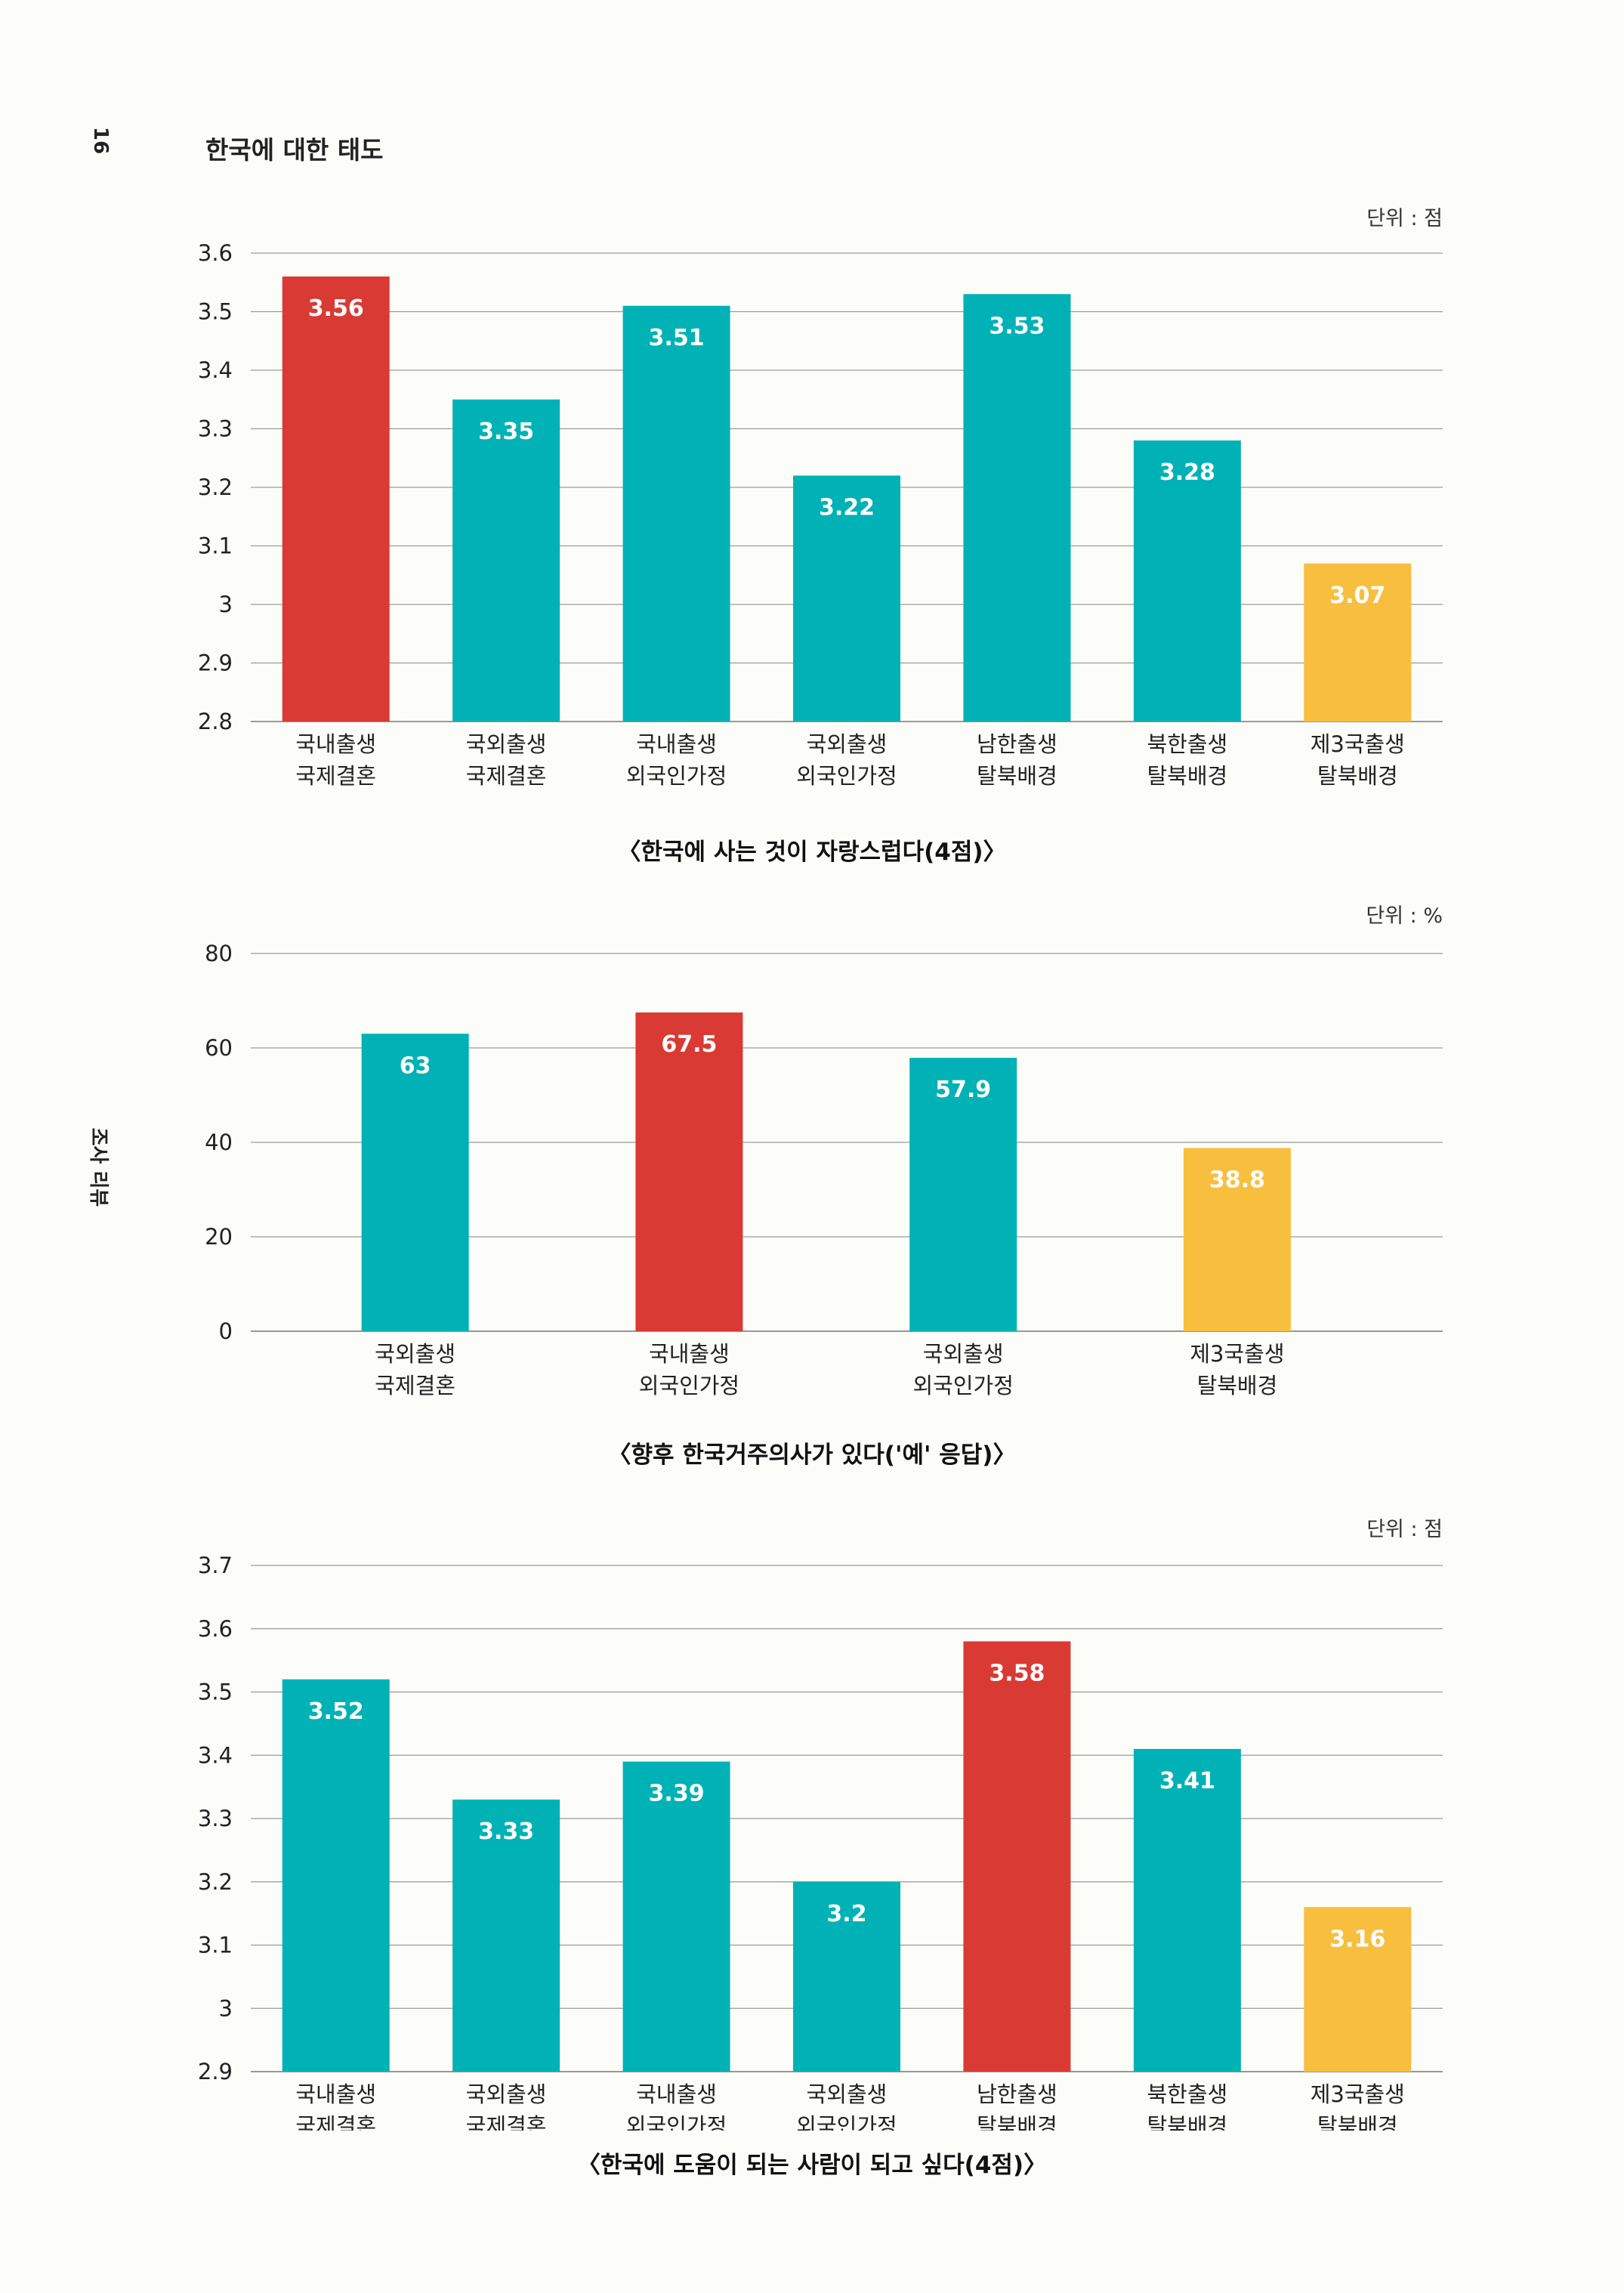 This screenshot has height=2293, width=1624. I want to click on y-tick-label: 60, so click(219, 1048).